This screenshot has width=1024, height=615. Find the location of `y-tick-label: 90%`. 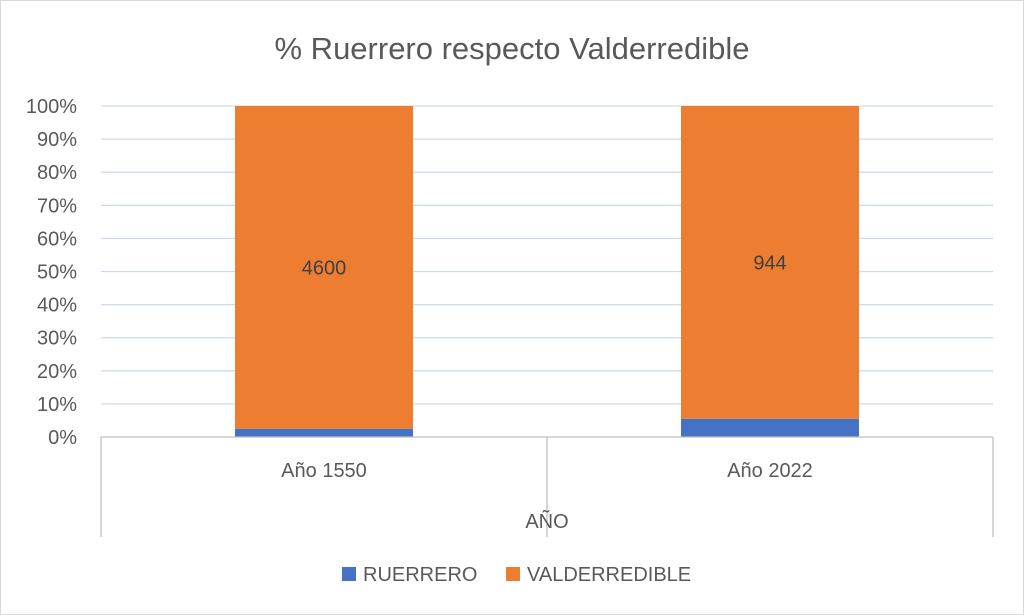

y-tick-label: 90% is located at coordinates (57, 140).